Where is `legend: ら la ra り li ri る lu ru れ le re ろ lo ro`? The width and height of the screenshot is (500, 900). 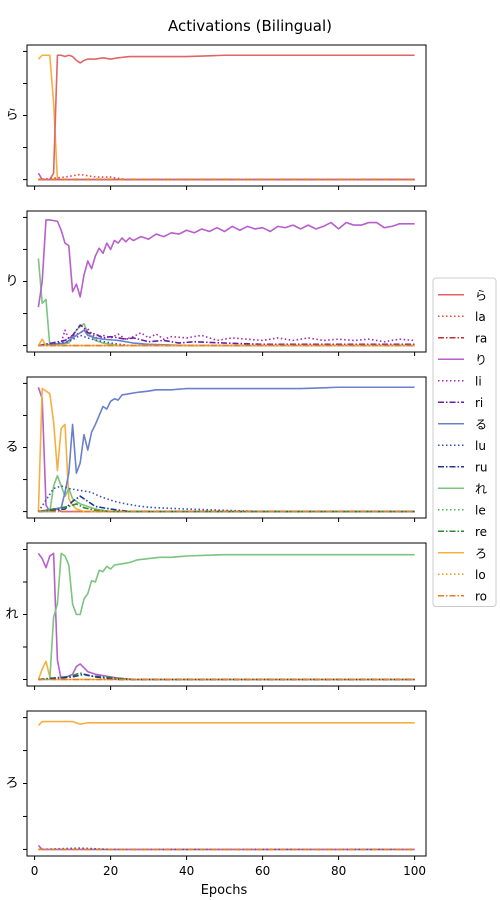
legend: ら la ra り li ri る lu ru れ le re ろ lo ro is located at coordinates (464, 442).